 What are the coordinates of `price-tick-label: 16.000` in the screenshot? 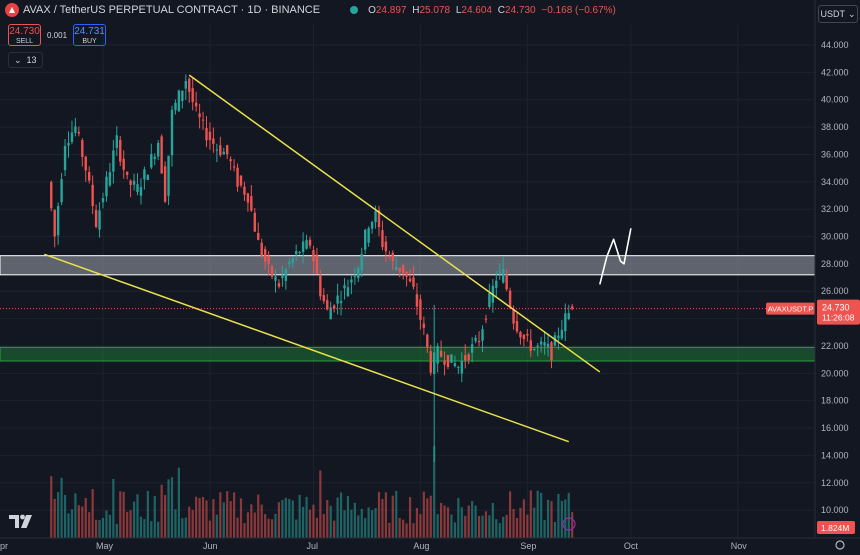 It's located at (835, 428).